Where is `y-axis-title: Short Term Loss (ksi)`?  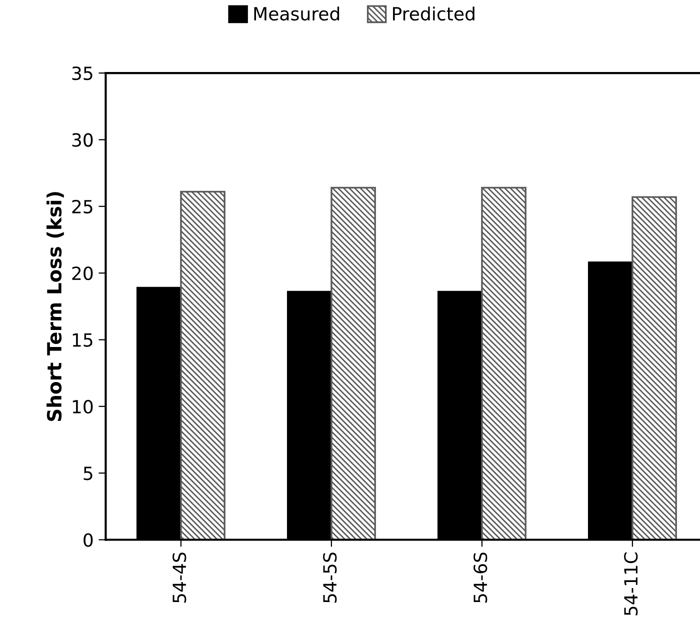 y-axis-title: Short Term Loss (ksi) is located at coordinates (55, 306).